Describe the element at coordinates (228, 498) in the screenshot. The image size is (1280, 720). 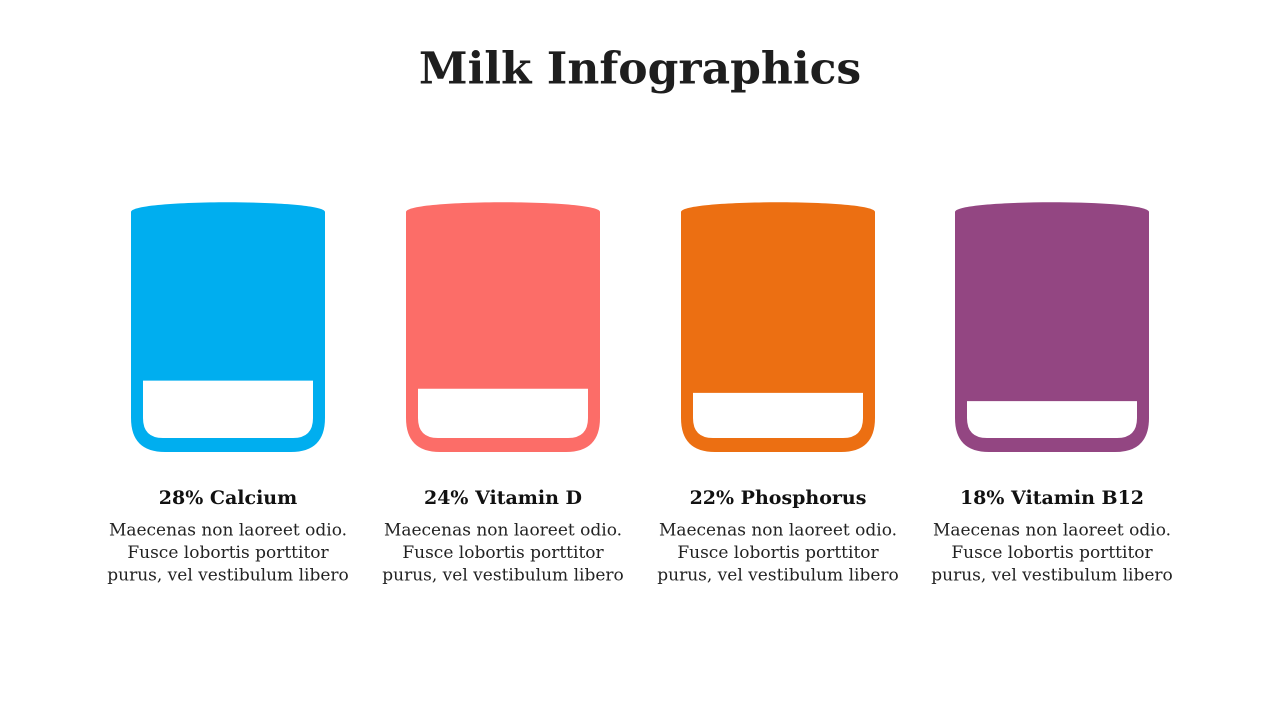
I see `item-label: 28% Calcium` at that location.